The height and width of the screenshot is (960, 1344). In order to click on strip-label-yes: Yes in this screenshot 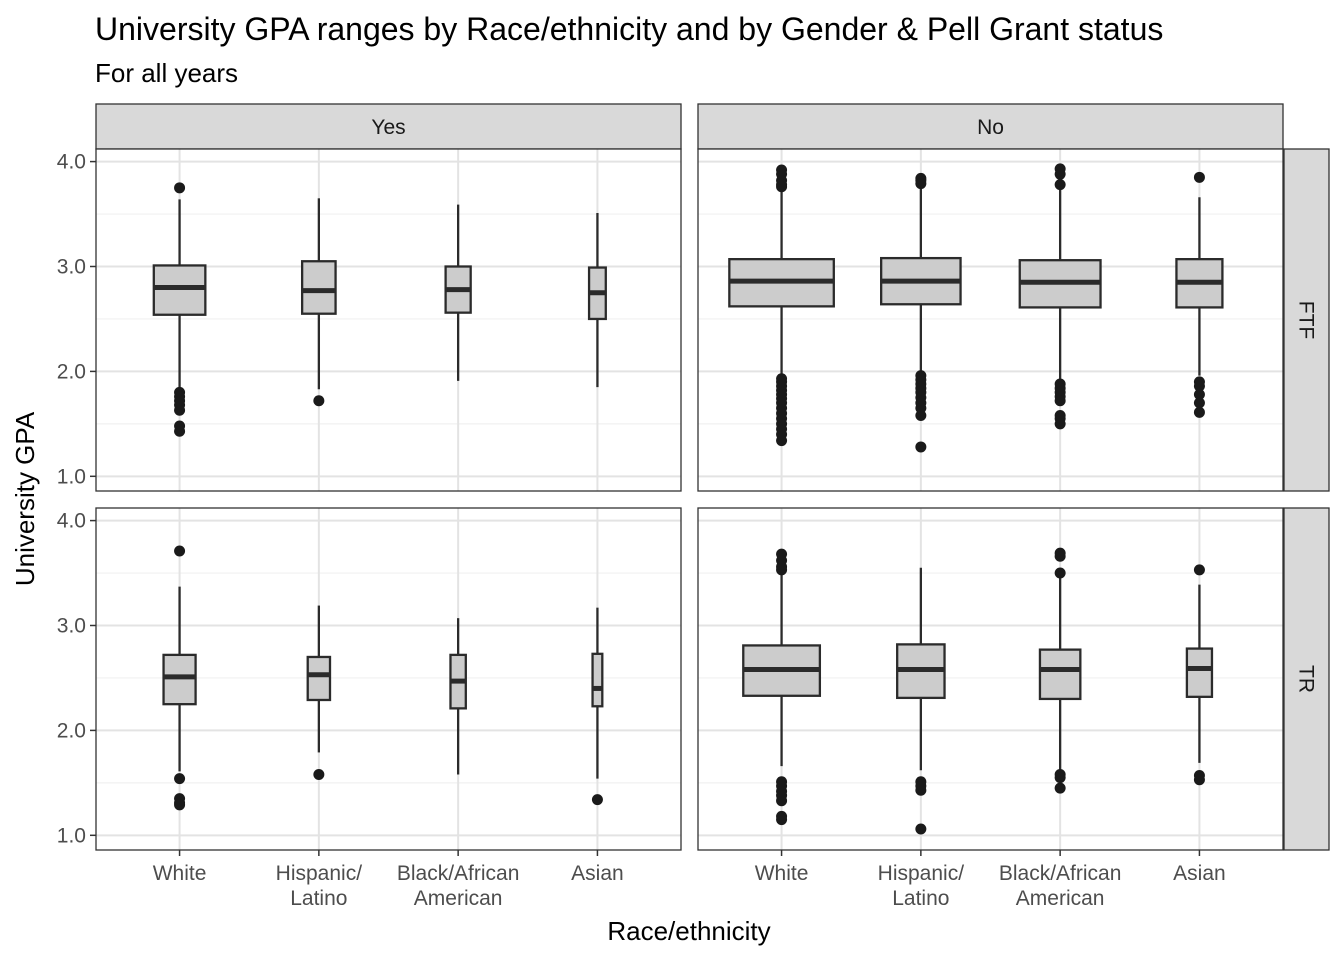, I will do `click(388, 127)`.